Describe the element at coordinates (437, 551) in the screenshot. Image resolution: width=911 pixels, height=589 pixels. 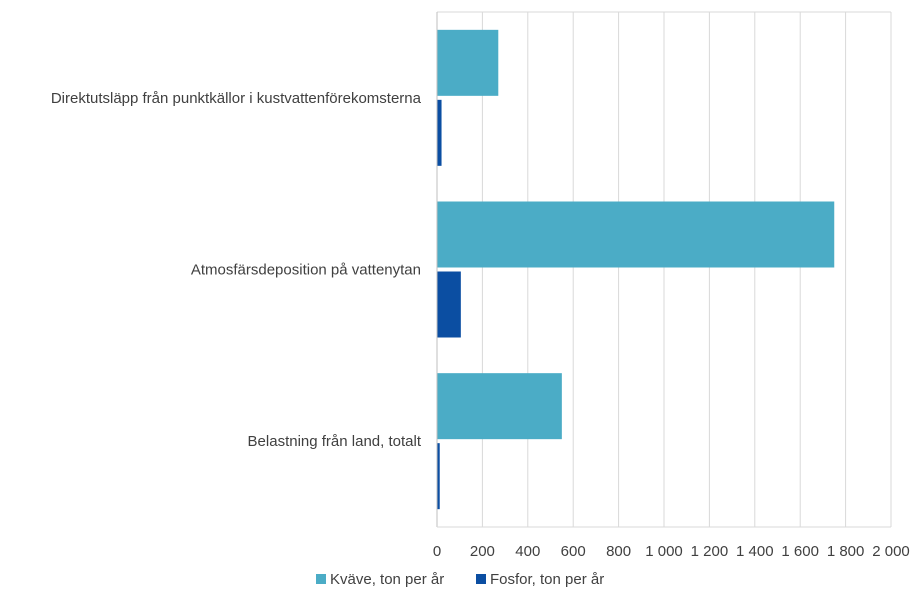
I see `x-tick-label: 0` at that location.